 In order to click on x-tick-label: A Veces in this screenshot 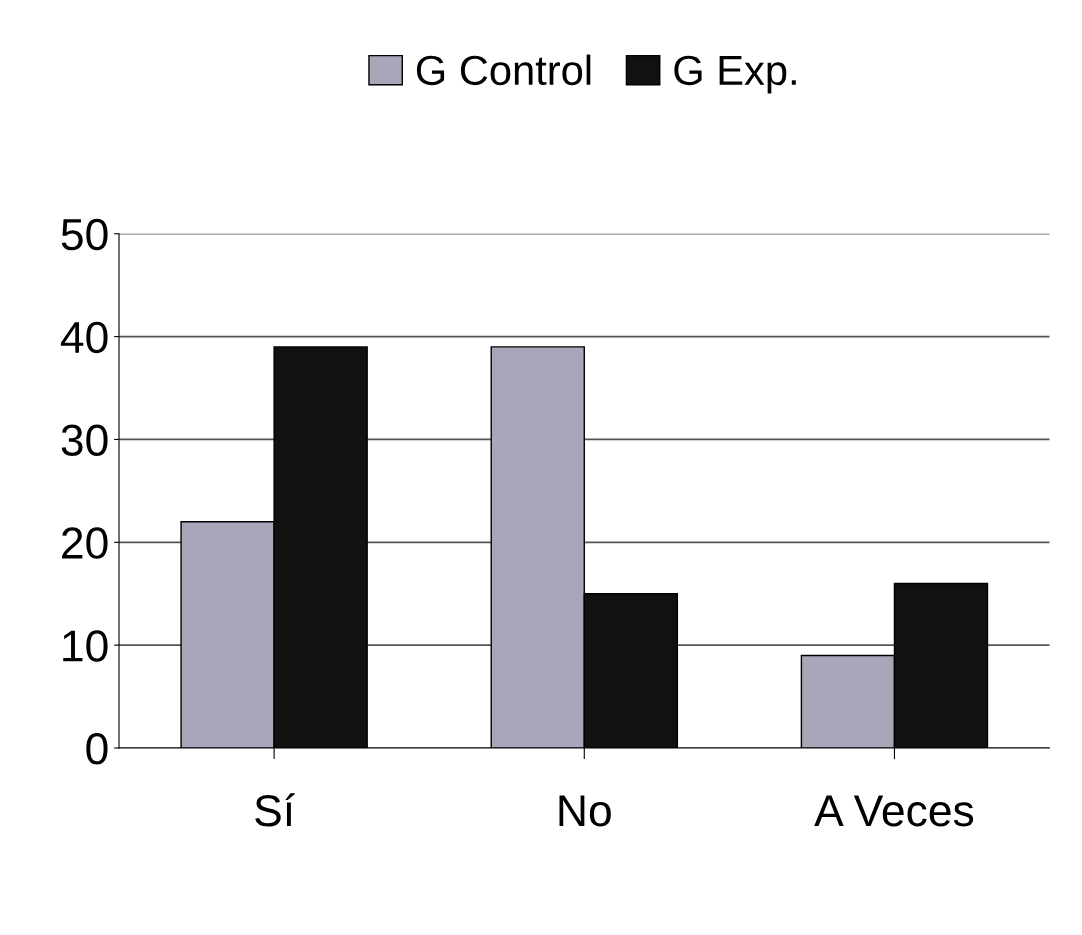, I will do `click(894, 811)`.